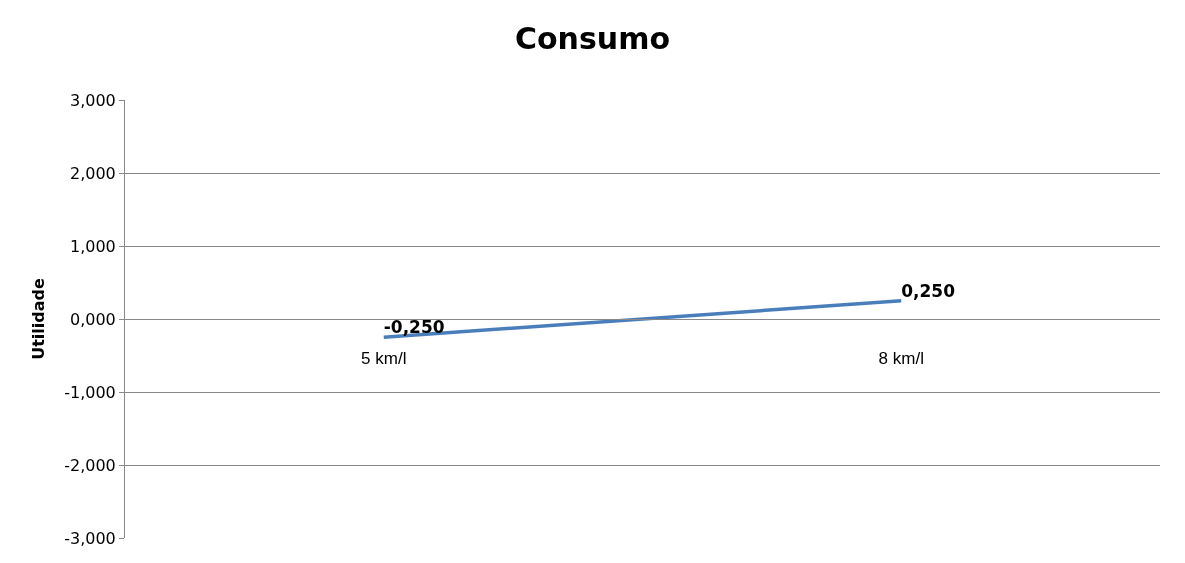 Image resolution: width=1185 pixels, height=563 pixels. I want to click on data-label: -0,250, so click(414, 327).